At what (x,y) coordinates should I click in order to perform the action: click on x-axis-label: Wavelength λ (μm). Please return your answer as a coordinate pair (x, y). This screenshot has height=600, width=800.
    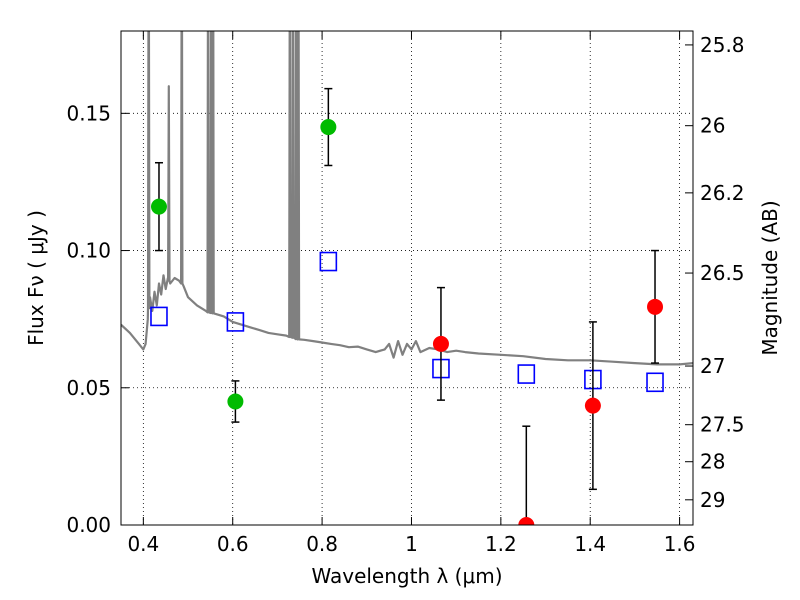
    Looking at the image, I should click on (406, 576).